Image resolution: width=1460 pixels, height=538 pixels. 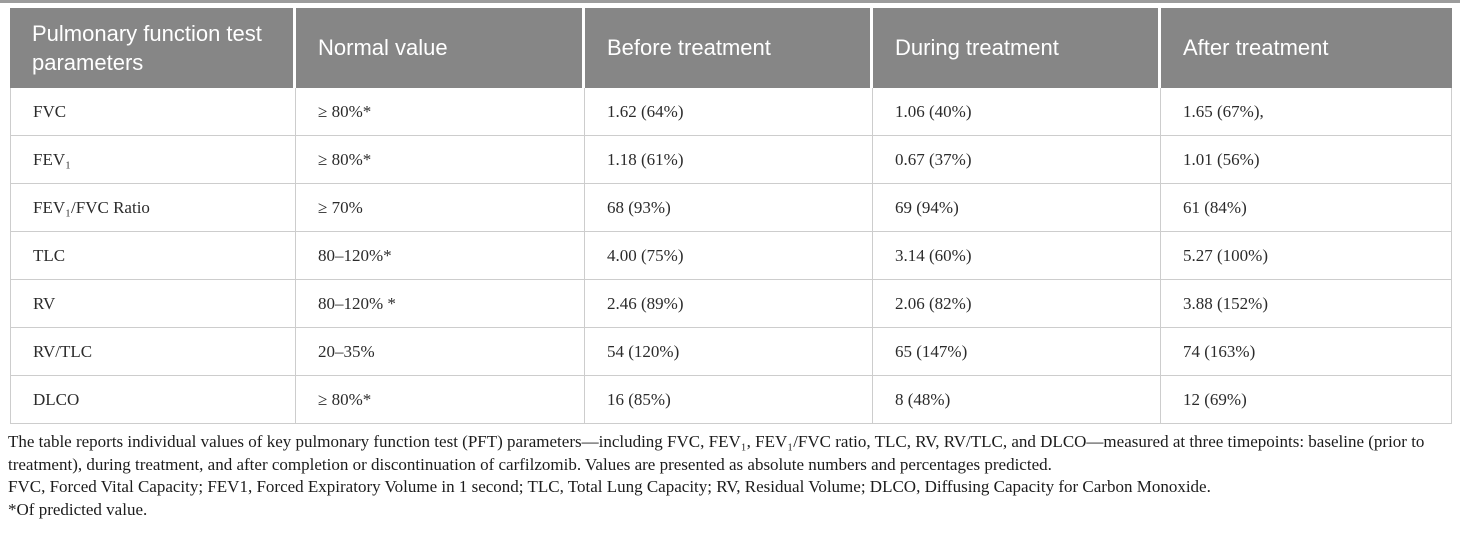 What do you see at coordinates (1017, 400) in the screenshot?
I see `cell-during: 8 (48%)` at bounding box center [1017, 400].